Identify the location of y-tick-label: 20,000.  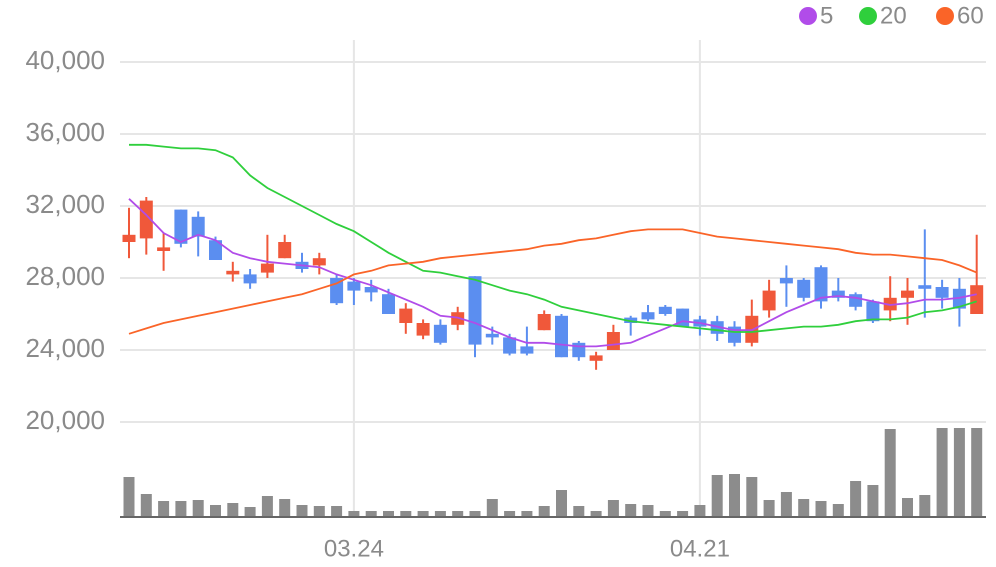
(65, 420).